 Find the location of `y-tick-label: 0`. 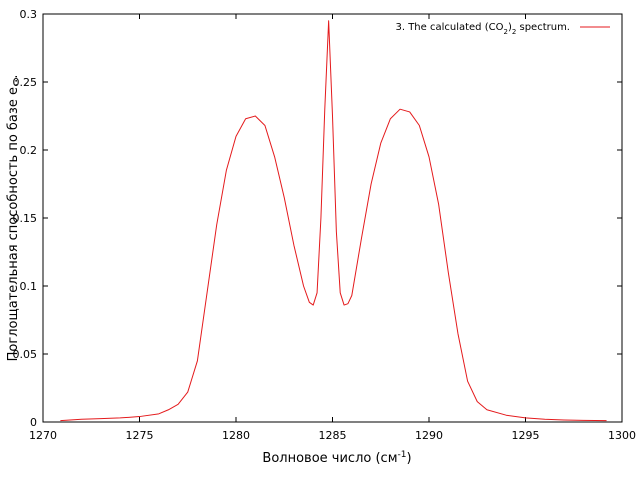

y-tick-label: 0 is located at coordinates (33, 422).